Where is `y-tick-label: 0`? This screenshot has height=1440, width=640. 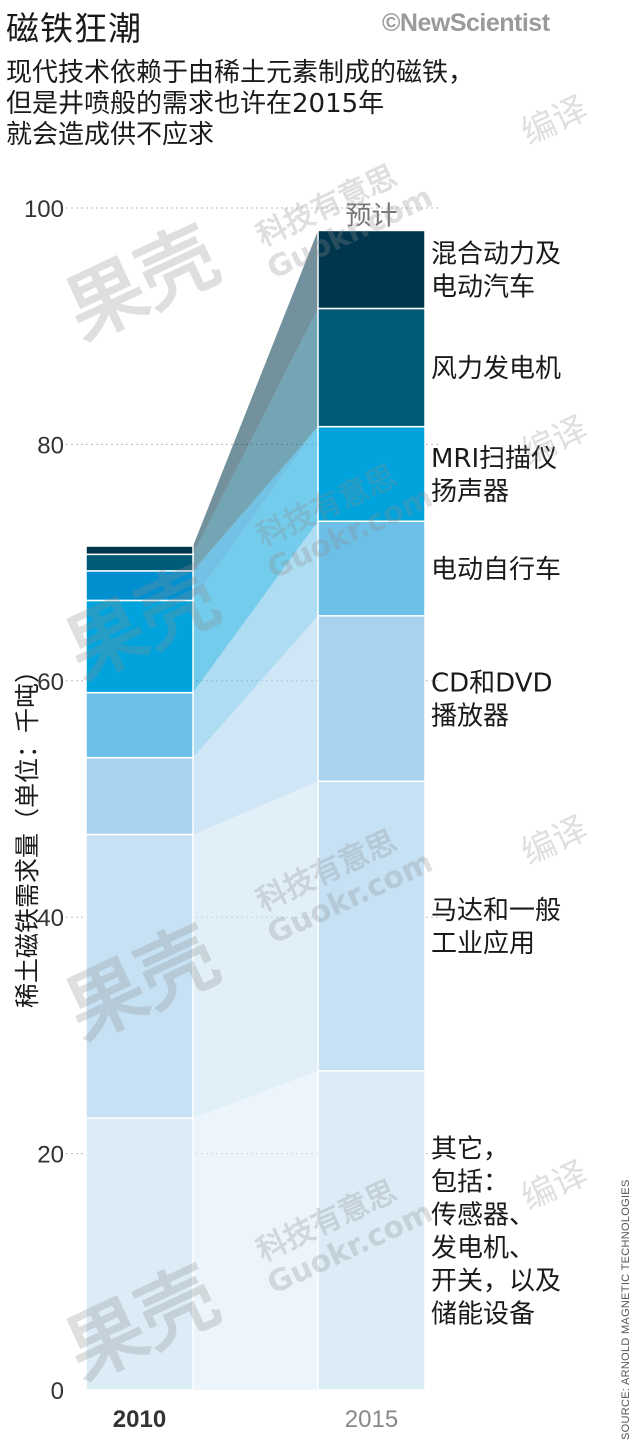
y-tick-label: 0 is located at coordinates (57, 1391).